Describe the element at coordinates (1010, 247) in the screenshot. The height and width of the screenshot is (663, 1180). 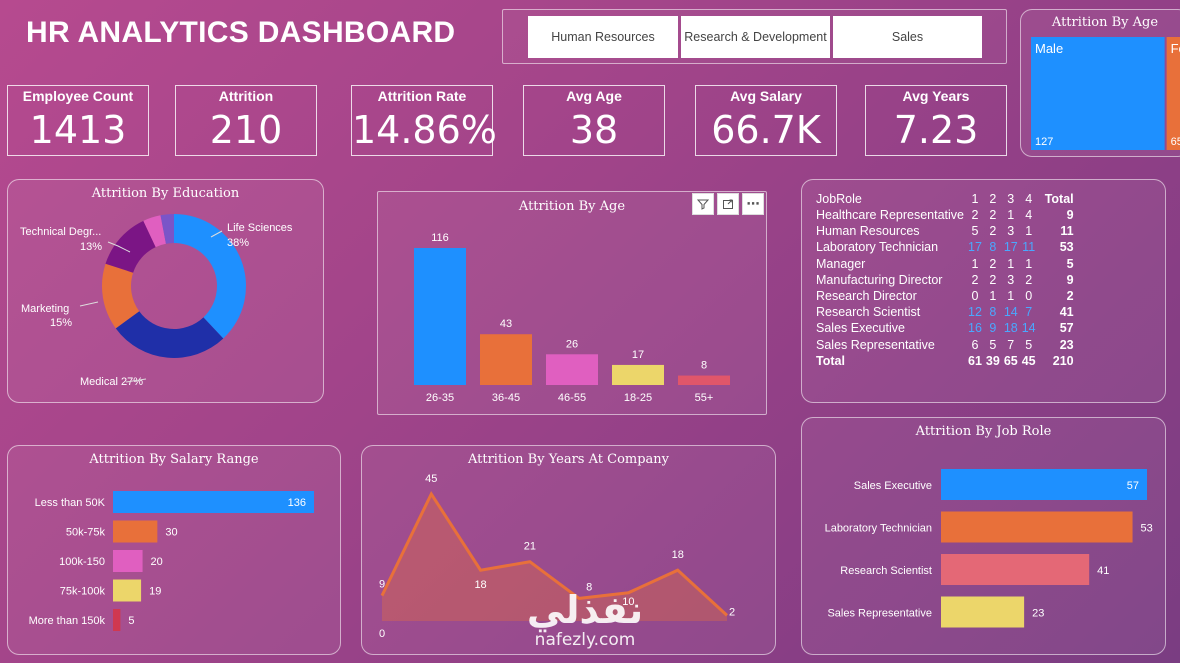
I see `table-cell: 17` at that location.